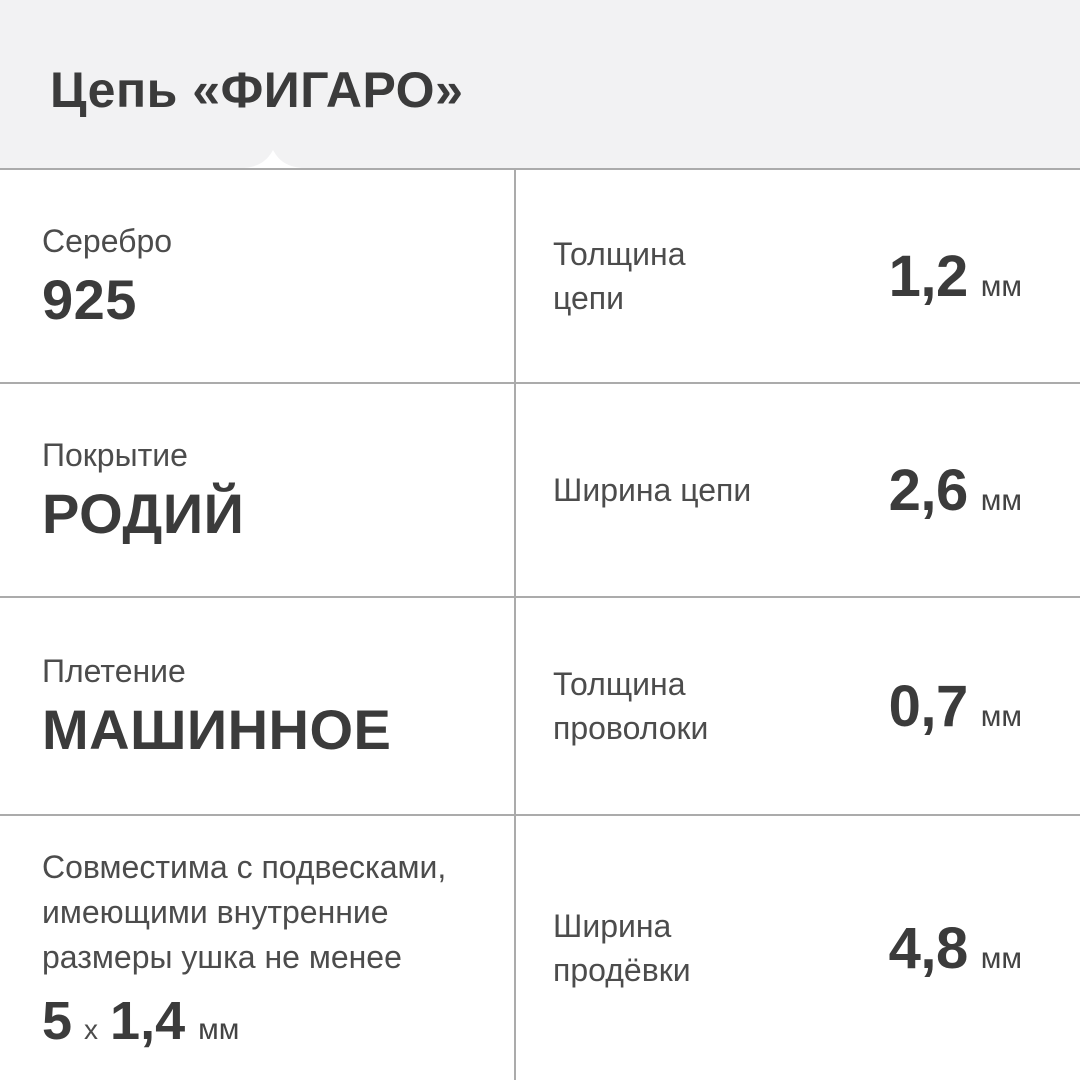 Image resolution: width=1080 pixels, height=1080 pixels. Describe the element at coordinates (257, 276) in the screenshot. I see `cell-silver: Серебро 925` at that location.